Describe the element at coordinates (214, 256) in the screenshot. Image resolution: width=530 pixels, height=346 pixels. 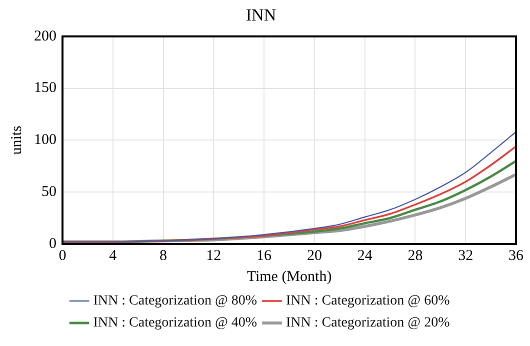
I see `x-tick-label: 12` at that location.